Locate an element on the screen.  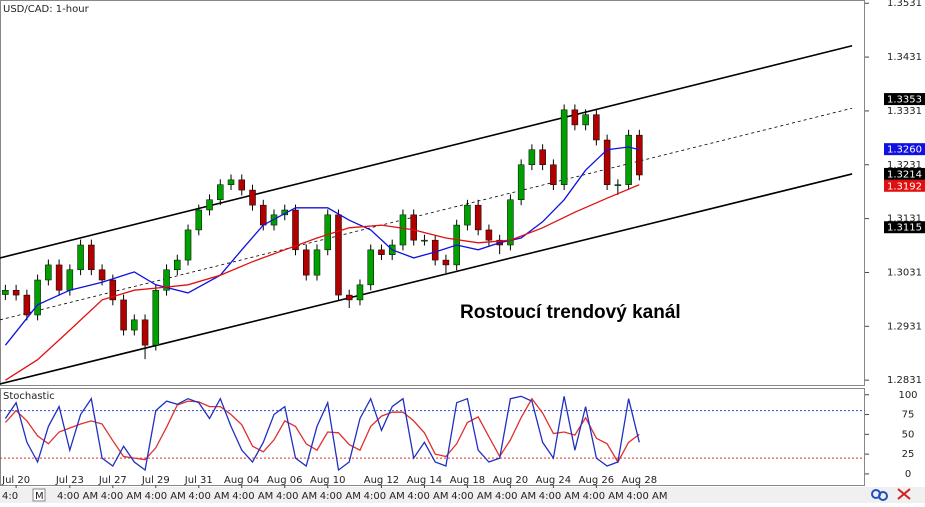
y-tick-label: 1.3031 is located at coordinates (904, 272).